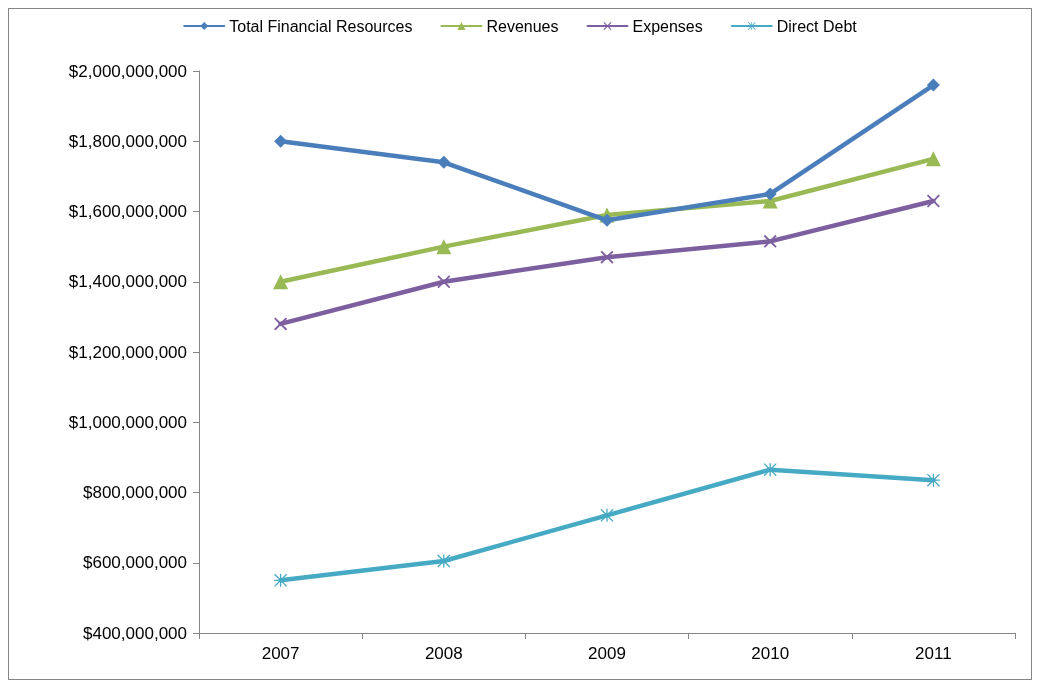  Describe the element at coordinates (667, 26) in the screenshot. I see `legend-label: Expenses` at that location.